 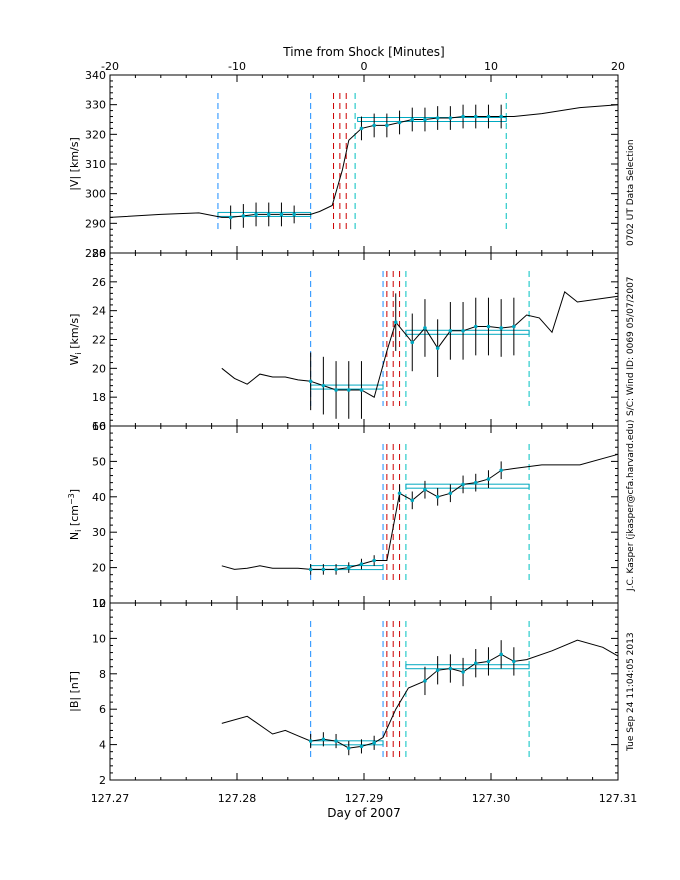 What do you see at coordinates (237, 798) in the screenshot?
I see `bottom-tick-label: 127.28` at bounding box center [237, 798].